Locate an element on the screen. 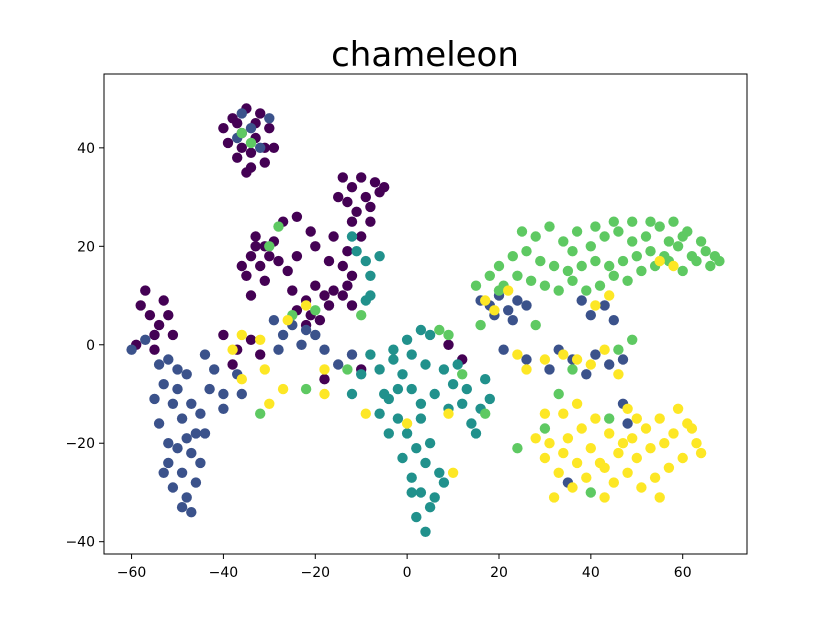  y-tick-label: 0 is located at coordinates (90, 346).